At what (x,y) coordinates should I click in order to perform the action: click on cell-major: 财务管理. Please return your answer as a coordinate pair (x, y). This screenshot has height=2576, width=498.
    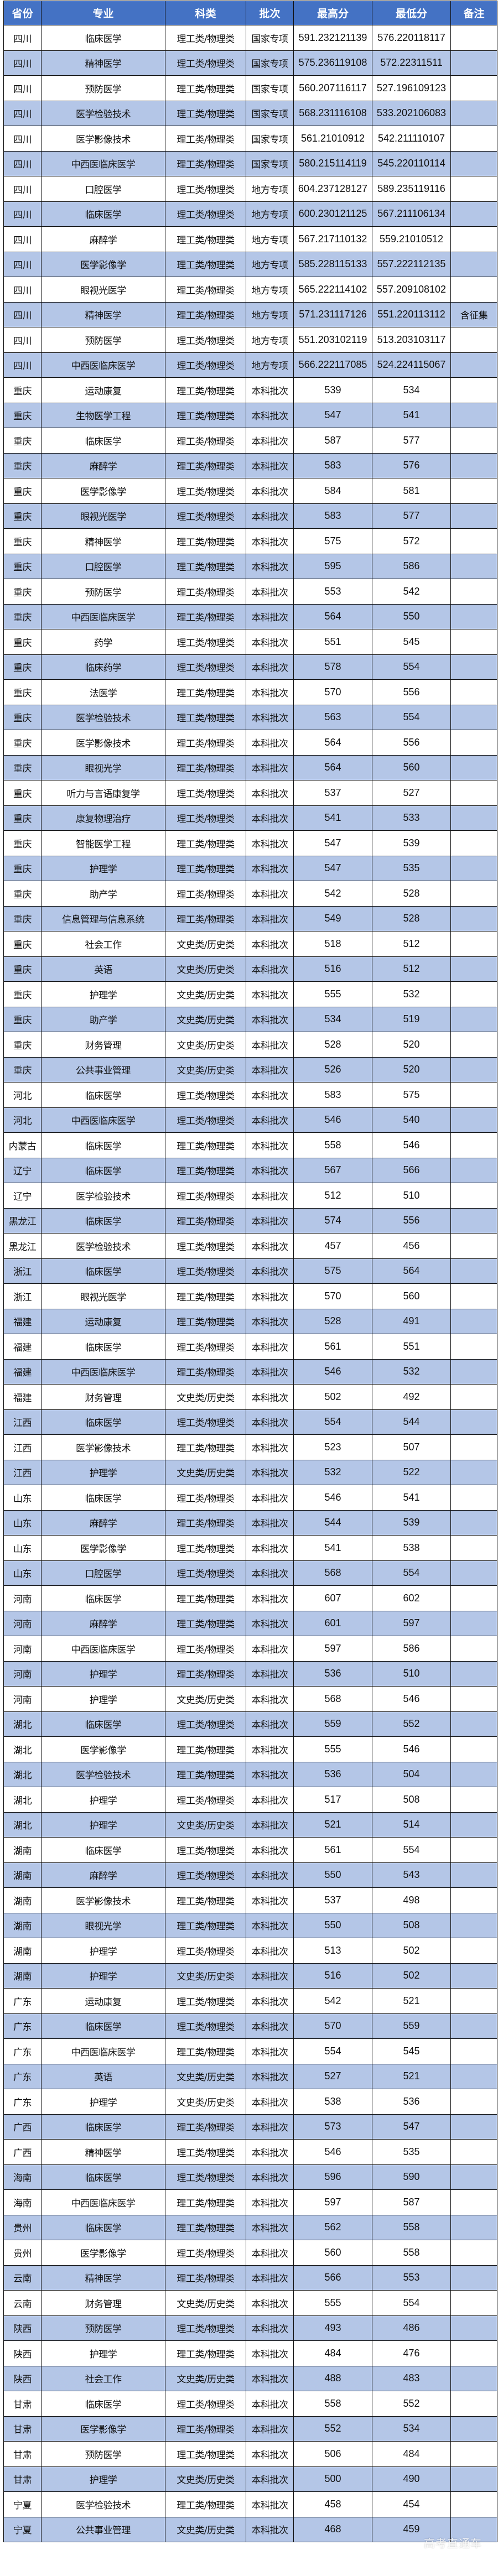
    Looking at the image, I should click on (103, 1397).